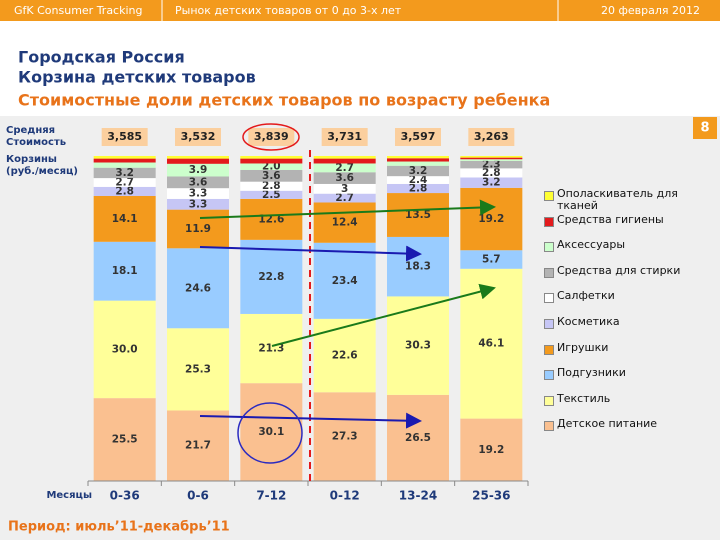  Describe the element at coordinates (624, 354) in the screenshot. I see `legend-item: Игрушки` at that location.